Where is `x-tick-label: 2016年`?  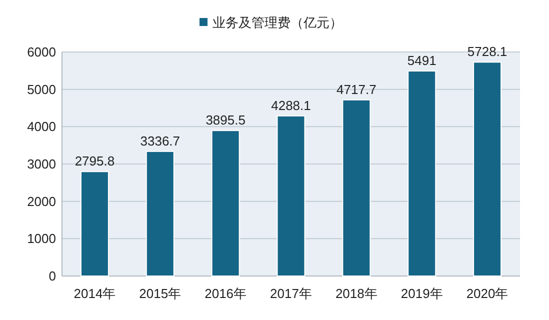 x-tick-label: 2016年 is located at coordinates (225, 293).